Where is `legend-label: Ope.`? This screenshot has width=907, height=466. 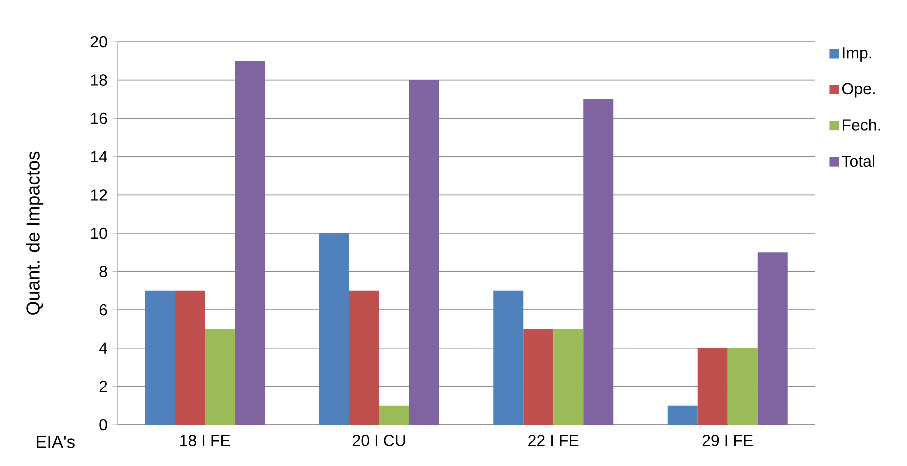
legend-label: Ope. is located at coordinates (858, 90).